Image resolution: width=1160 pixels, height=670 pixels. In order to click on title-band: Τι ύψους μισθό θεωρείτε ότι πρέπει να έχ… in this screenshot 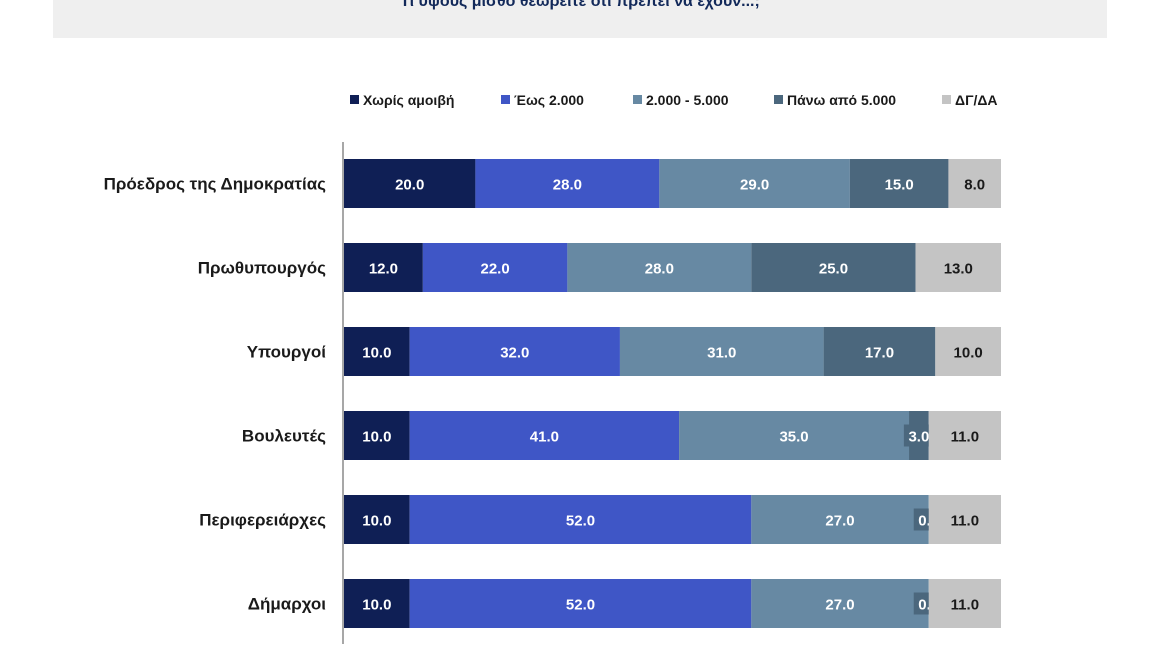, I will do `click(580, 19)`.